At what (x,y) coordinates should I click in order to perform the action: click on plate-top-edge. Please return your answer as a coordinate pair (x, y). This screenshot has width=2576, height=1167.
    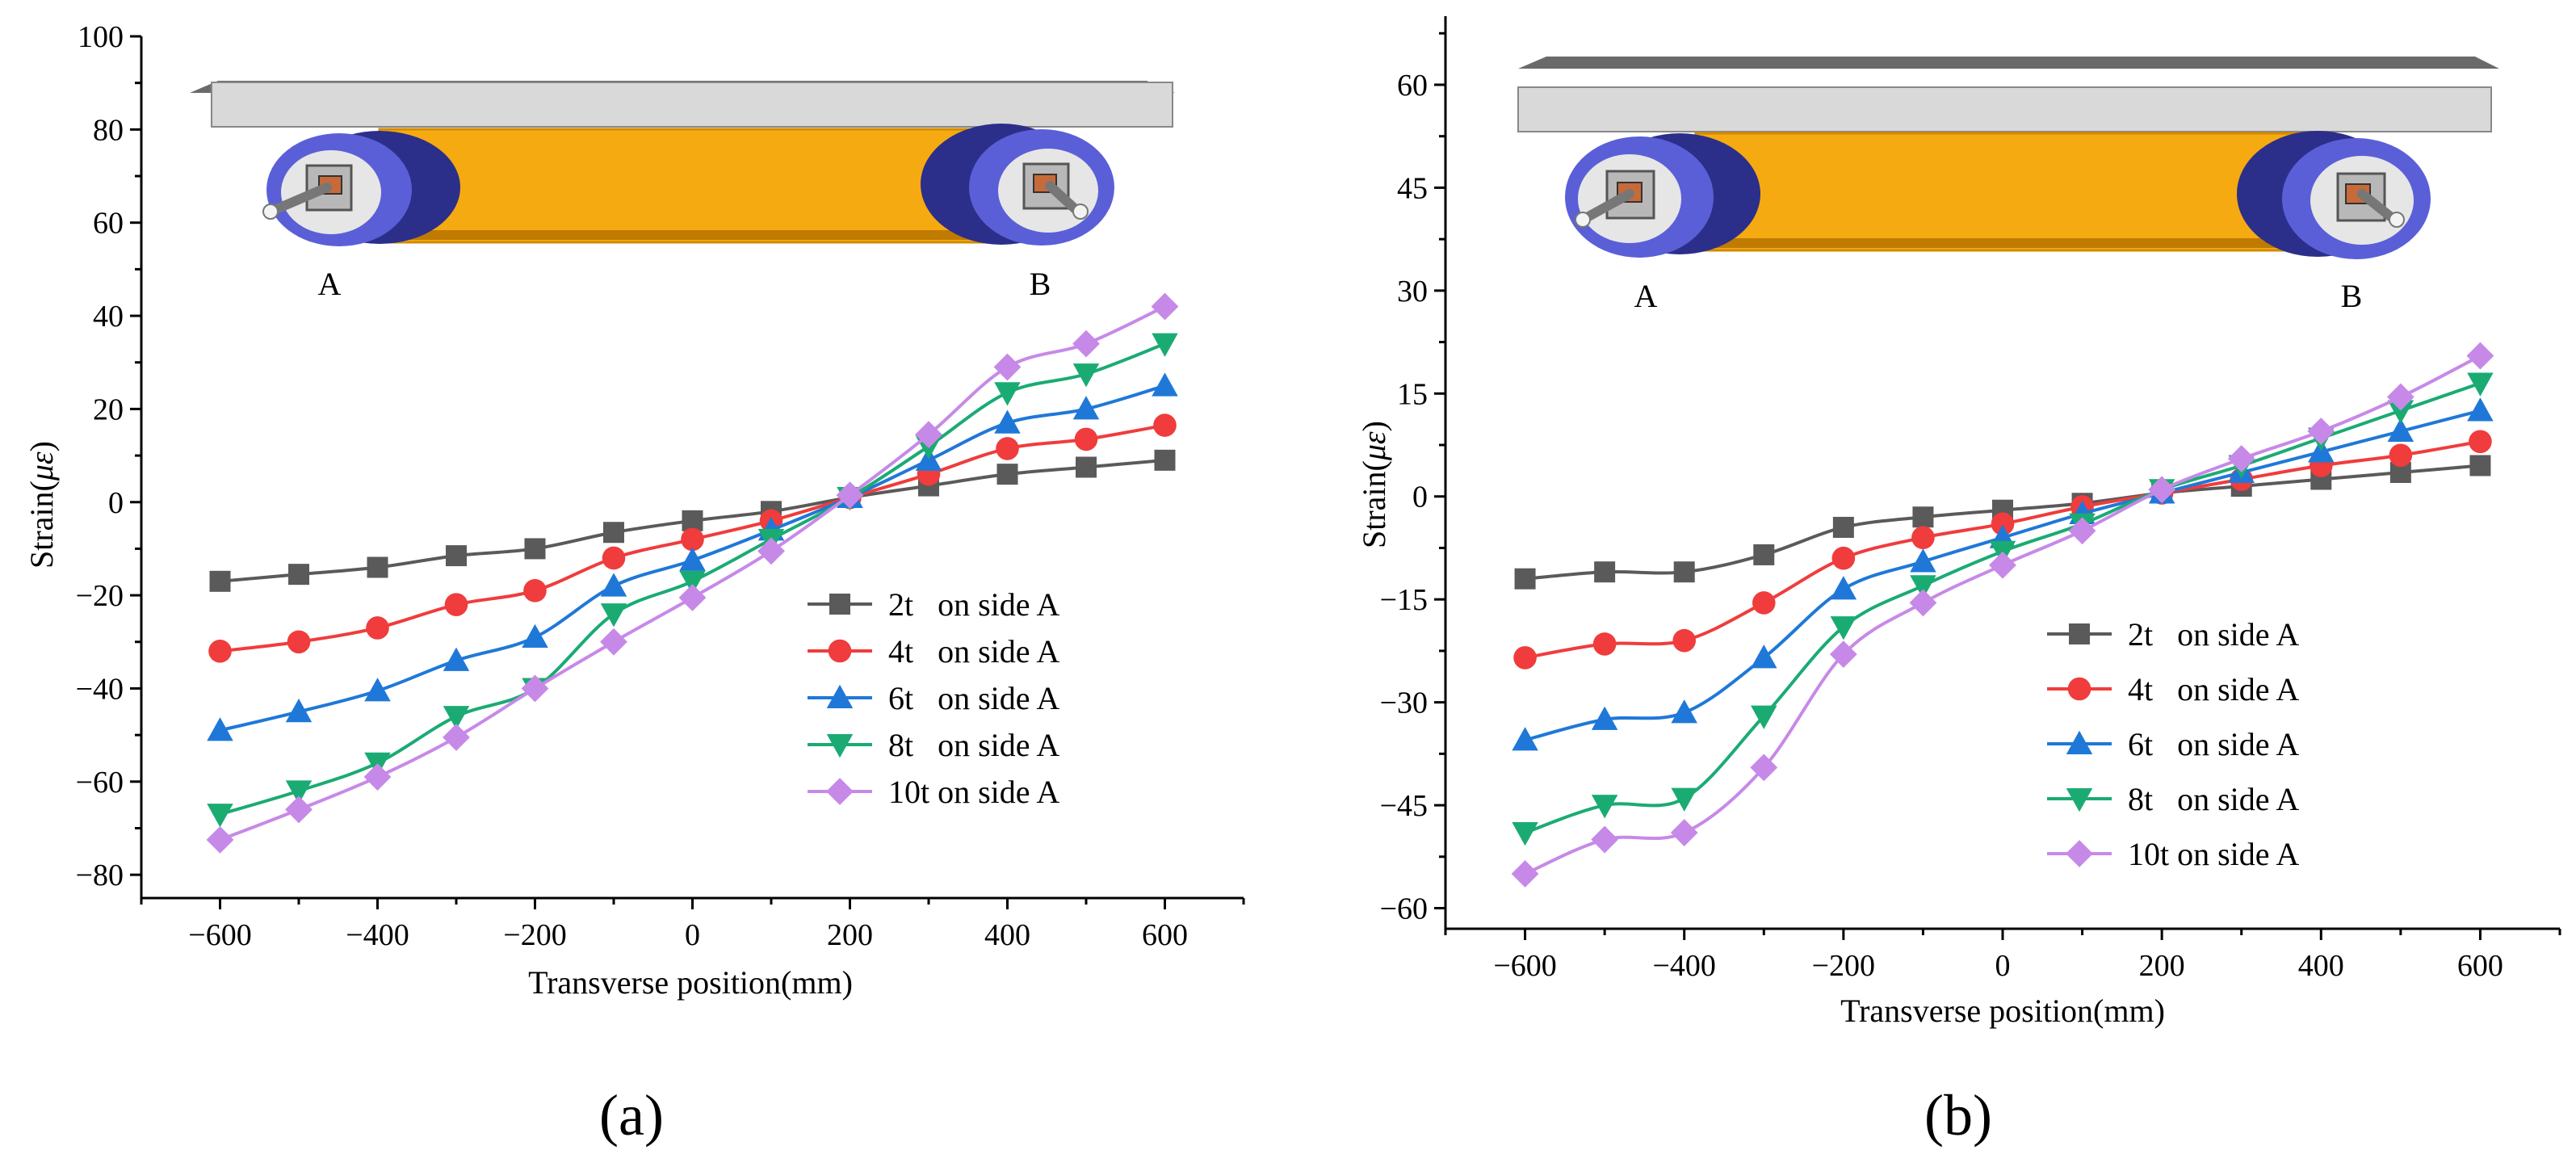
    Looking at the image, I should click on (2009, 63).